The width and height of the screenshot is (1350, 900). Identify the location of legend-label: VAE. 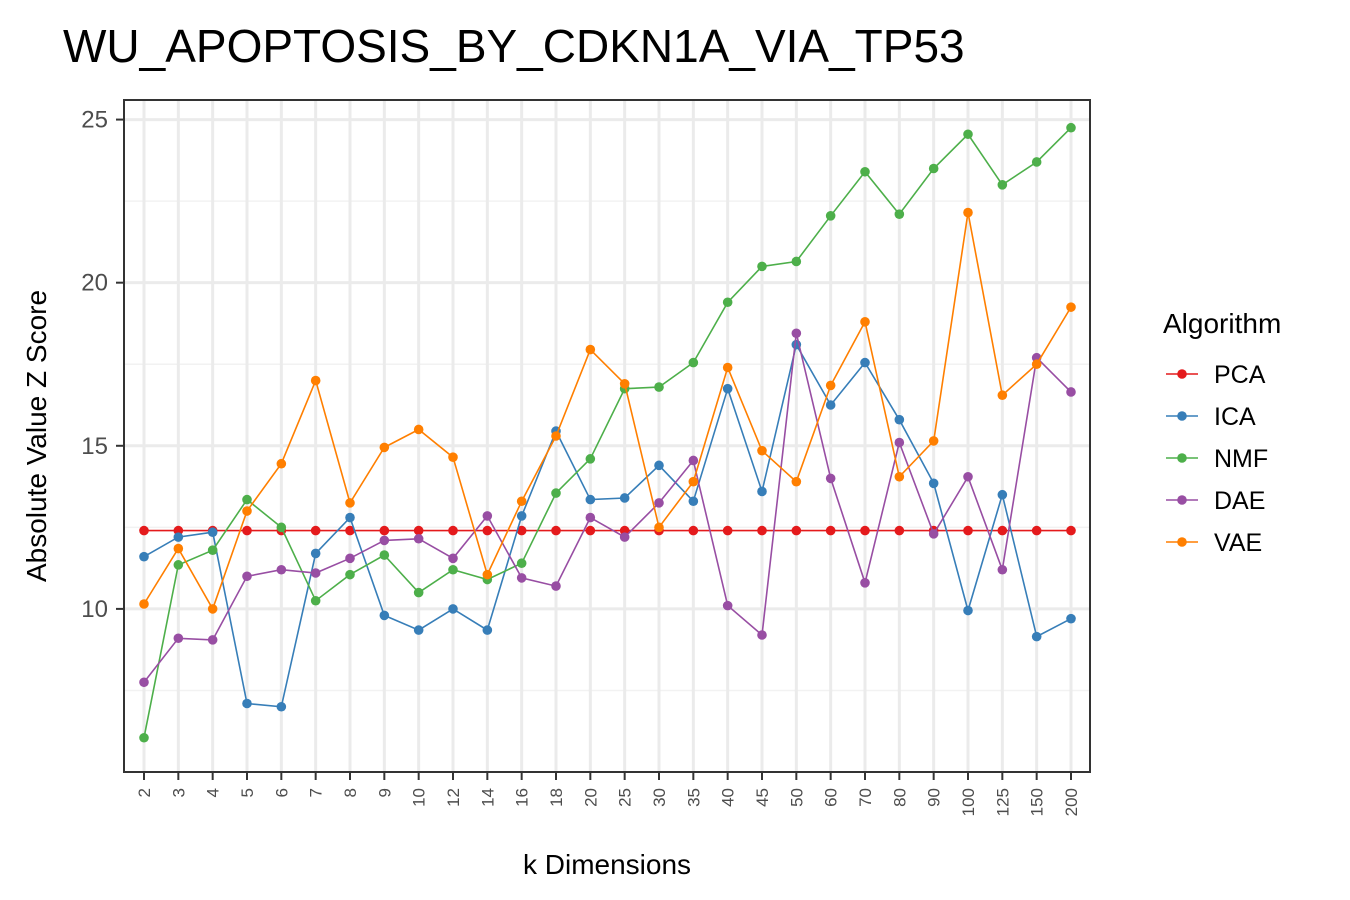
(1238, 543).